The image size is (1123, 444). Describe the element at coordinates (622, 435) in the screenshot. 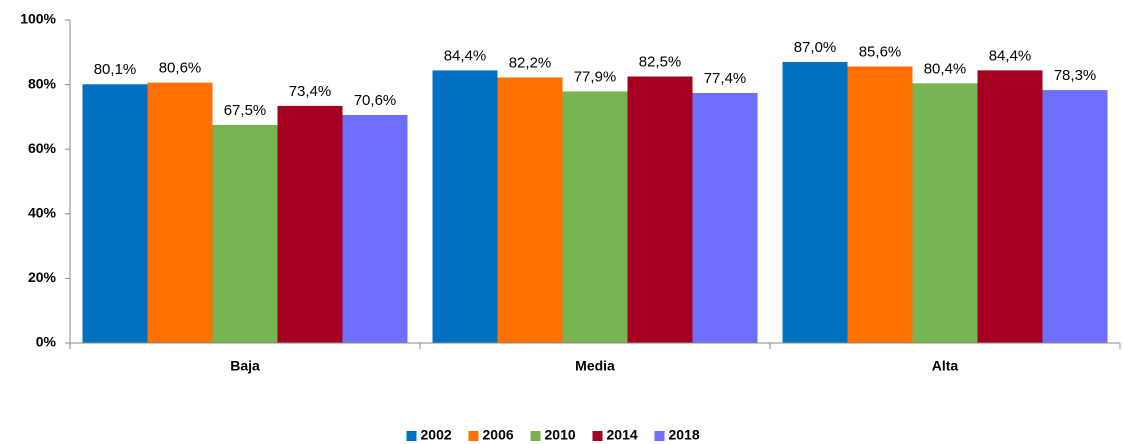

I see `legend-label: 2014` at that location.